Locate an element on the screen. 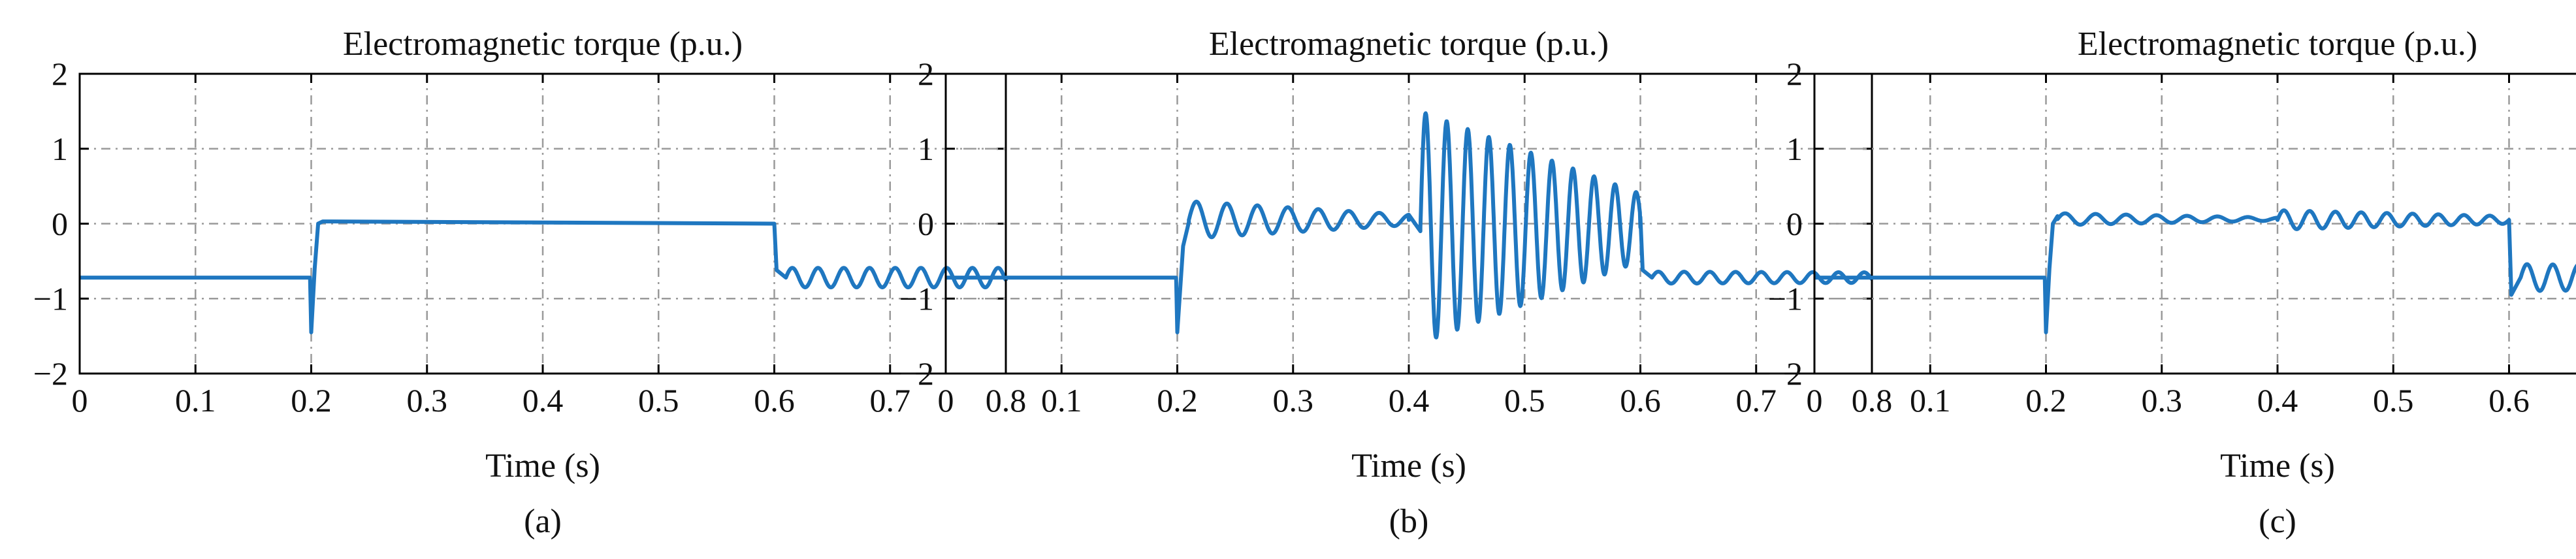 This screenshot has height=559, width=2576. panel-caption: (b) is located at coordinates (1409, 521).